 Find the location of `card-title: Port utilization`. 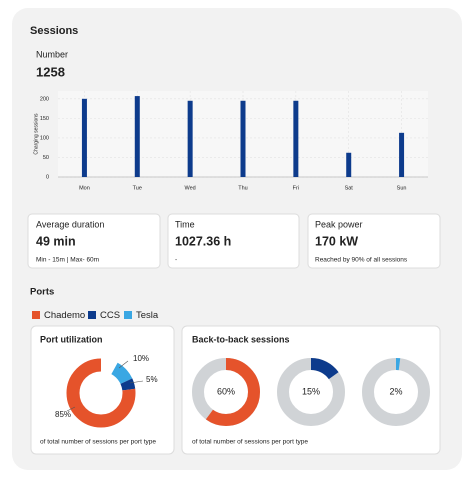

card-title: Port utilization is located at coordinates (71, 339).